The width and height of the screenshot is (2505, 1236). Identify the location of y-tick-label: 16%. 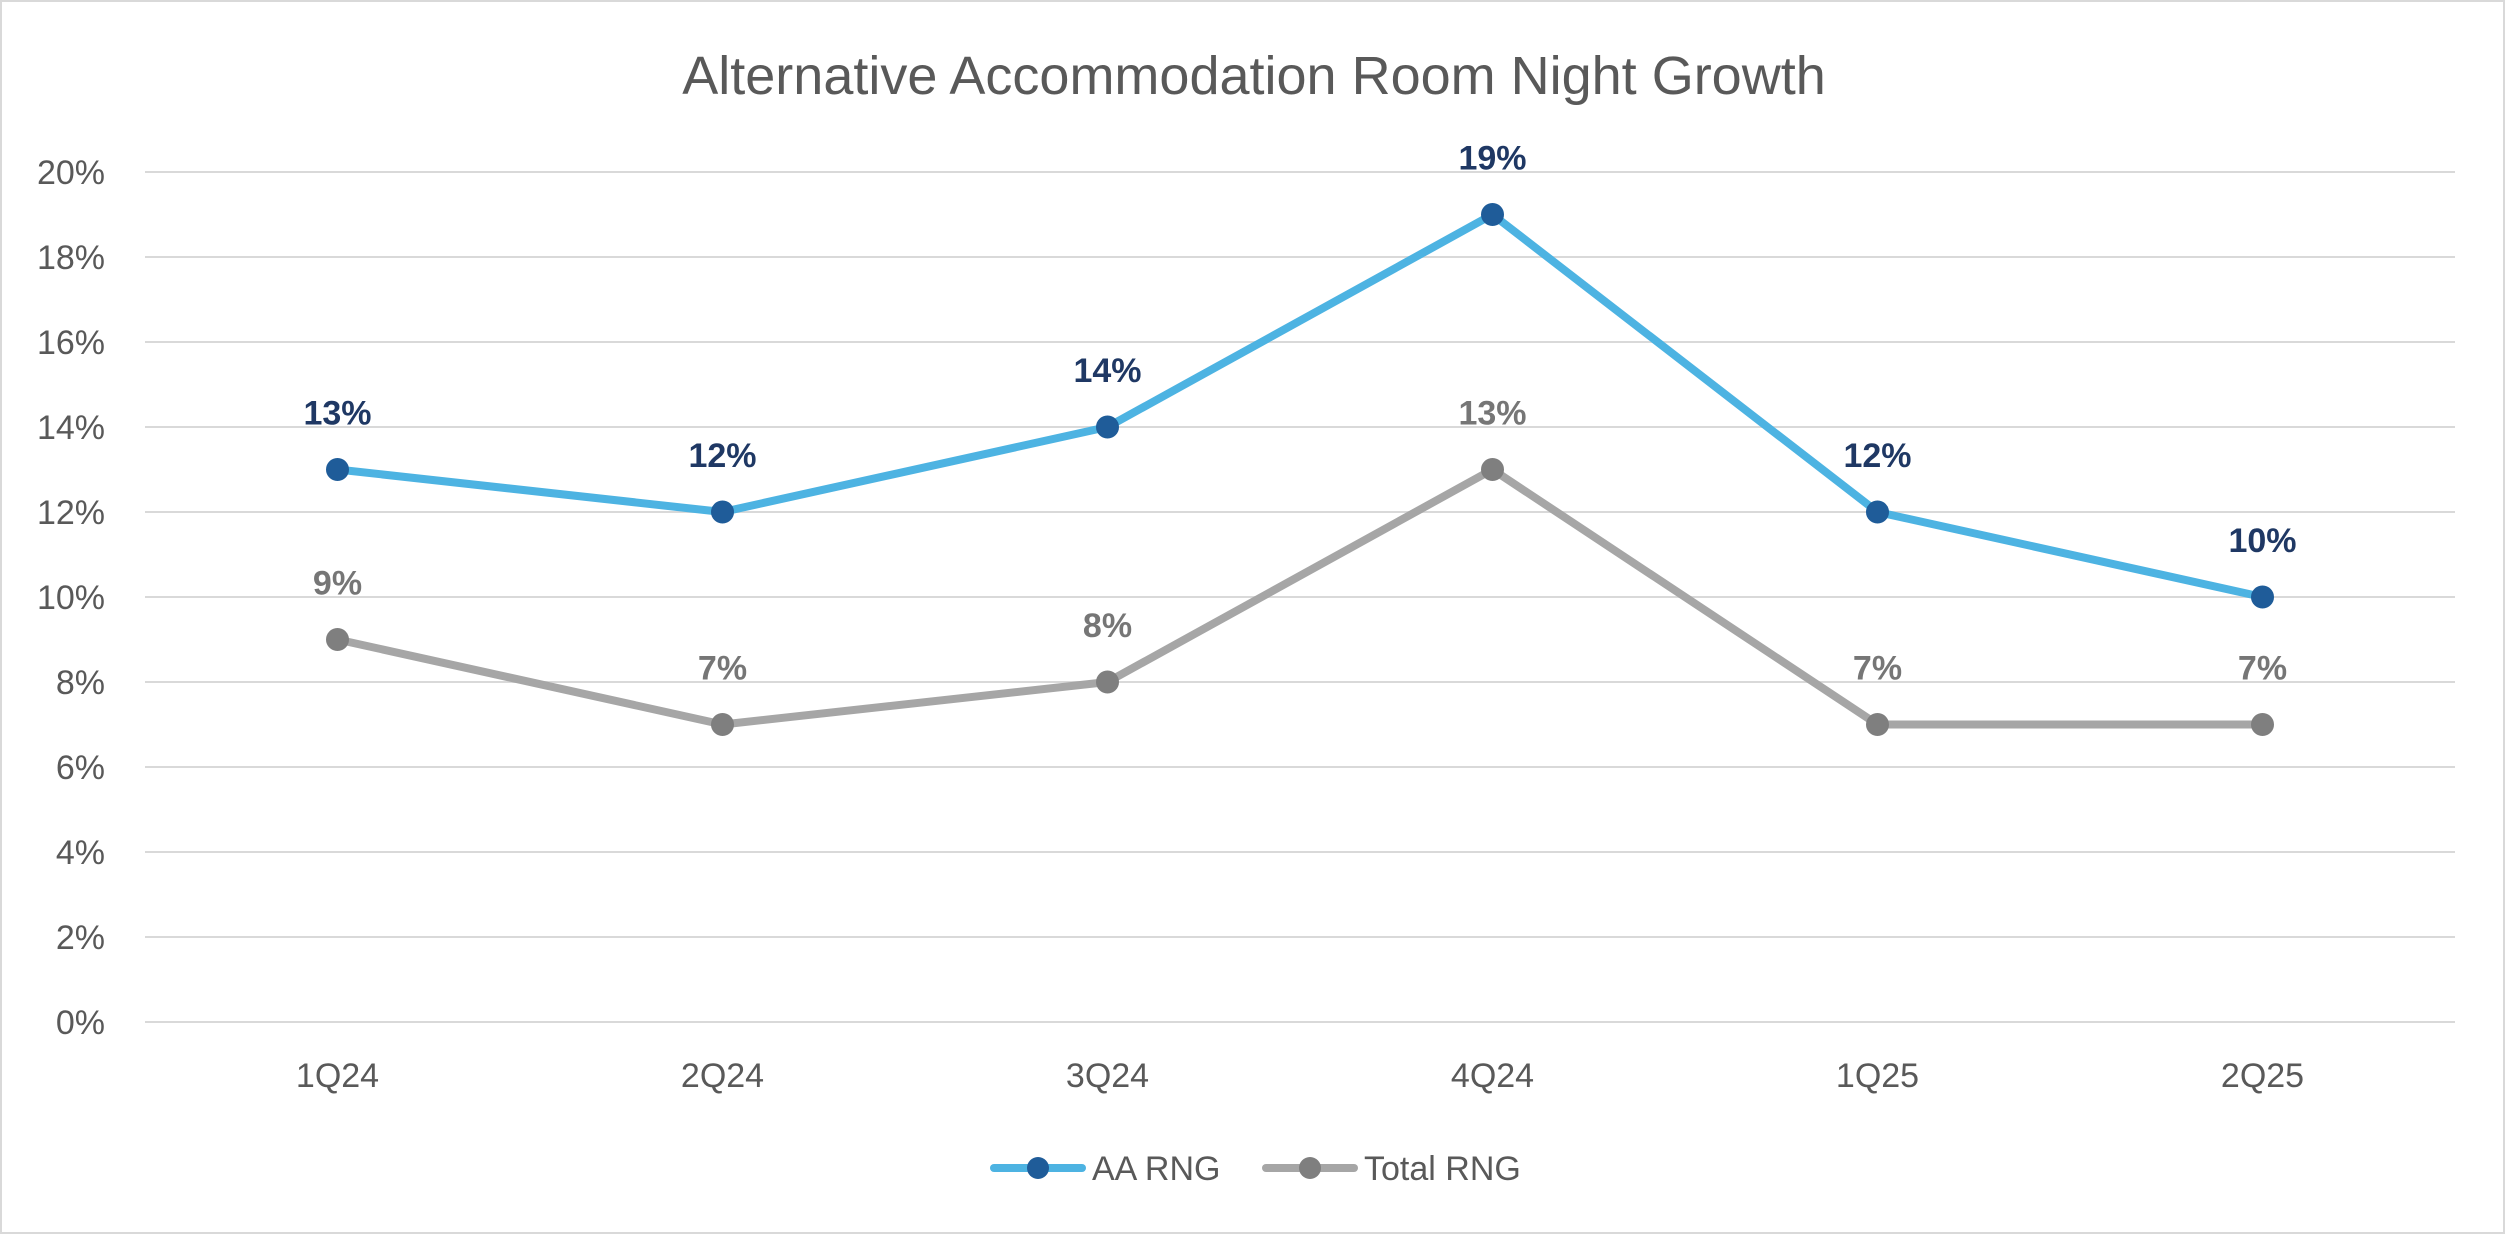
(71, 343).